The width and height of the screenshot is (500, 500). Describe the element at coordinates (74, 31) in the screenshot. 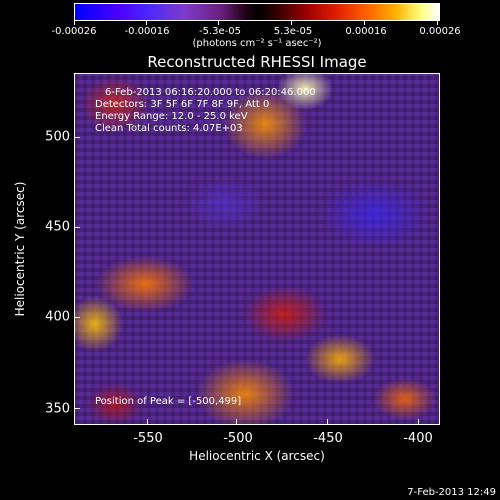

I see `colorbar-tick-label: -0.00026` at that location.